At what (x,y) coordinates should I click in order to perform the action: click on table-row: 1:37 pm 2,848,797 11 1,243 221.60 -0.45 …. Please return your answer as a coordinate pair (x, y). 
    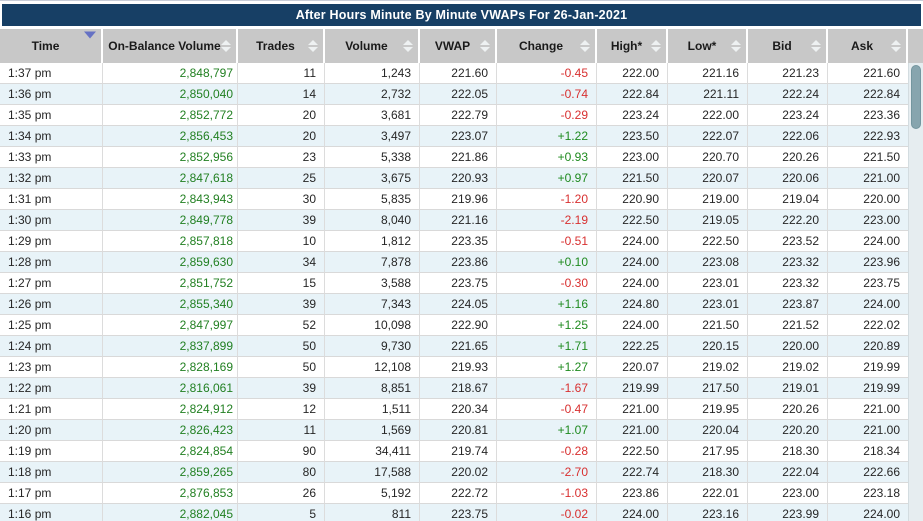
    Looking at the image, I should click on (454, 73).